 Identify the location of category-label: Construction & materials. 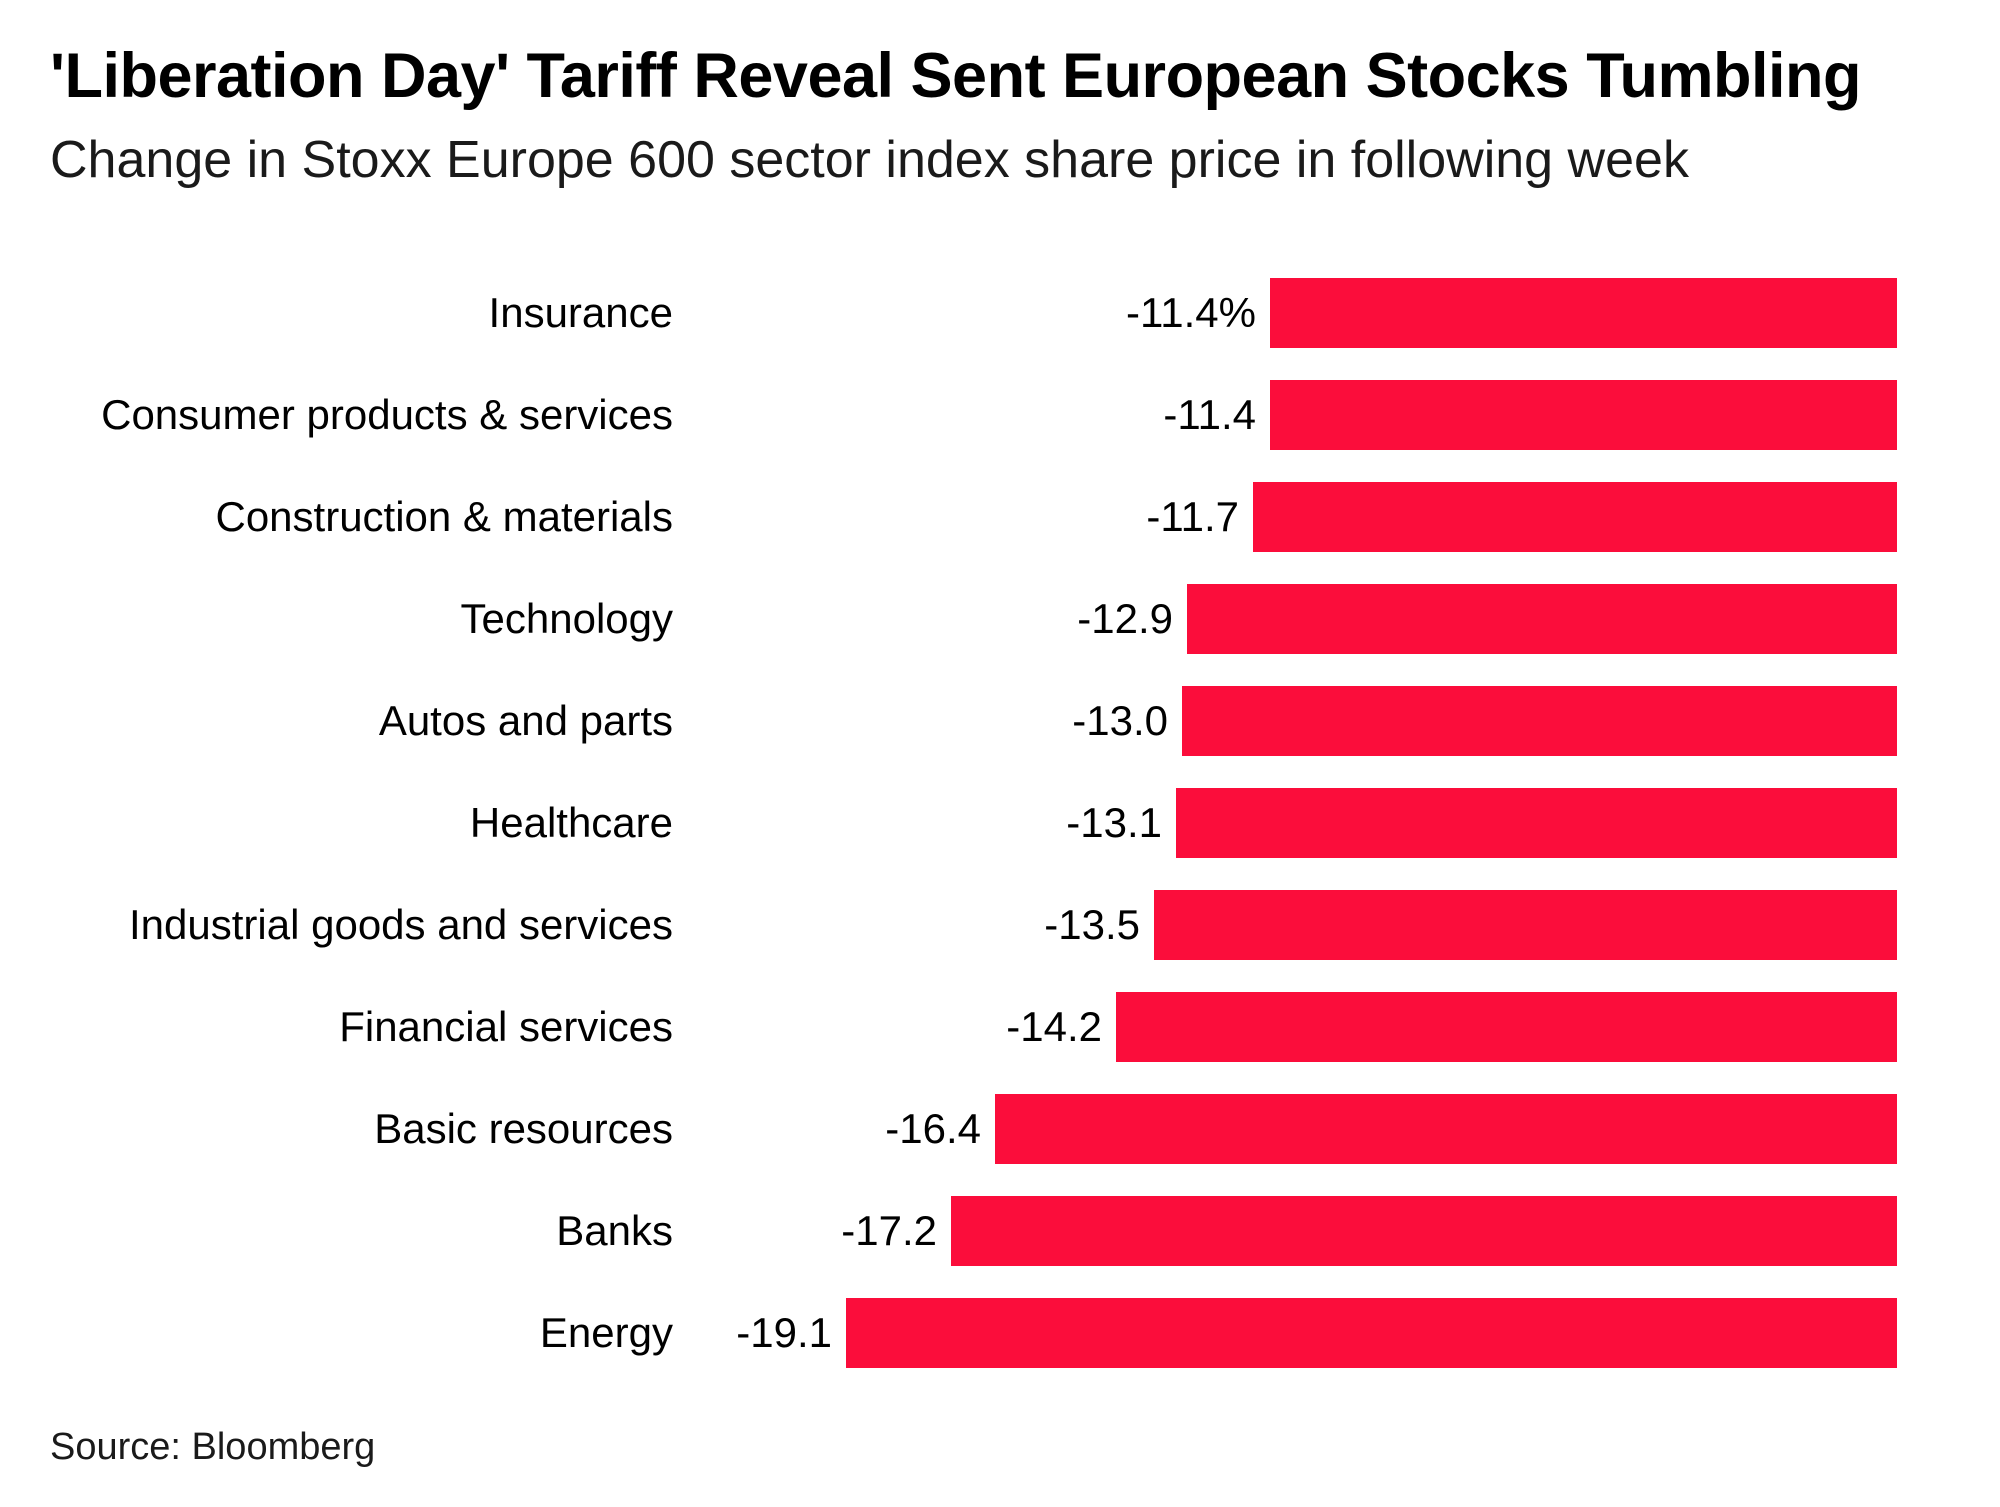
(444, 516).